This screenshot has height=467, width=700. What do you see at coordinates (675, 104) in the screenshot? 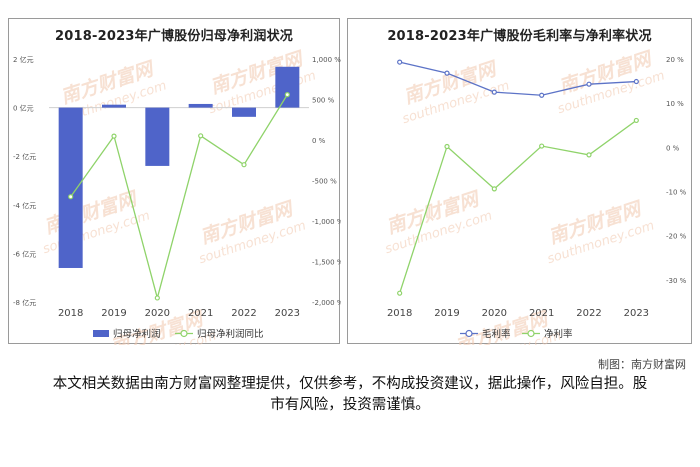
I see `y-right-tick-label: 10 %` at bounding box center [675, 104].